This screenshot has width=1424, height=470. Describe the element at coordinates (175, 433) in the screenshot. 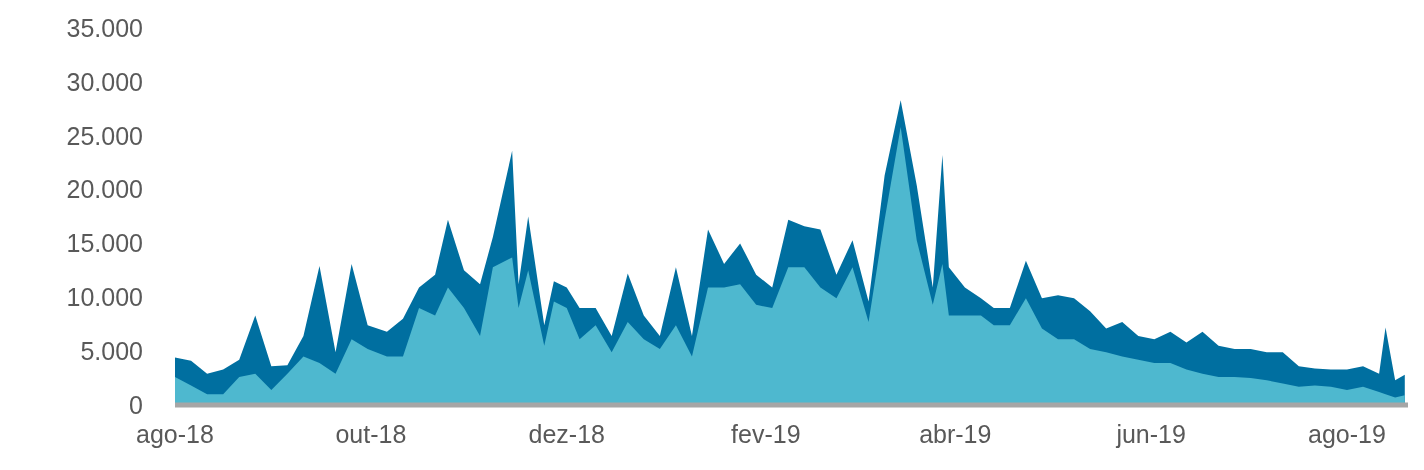

I see `x-tick-label: ago-18` at that location.